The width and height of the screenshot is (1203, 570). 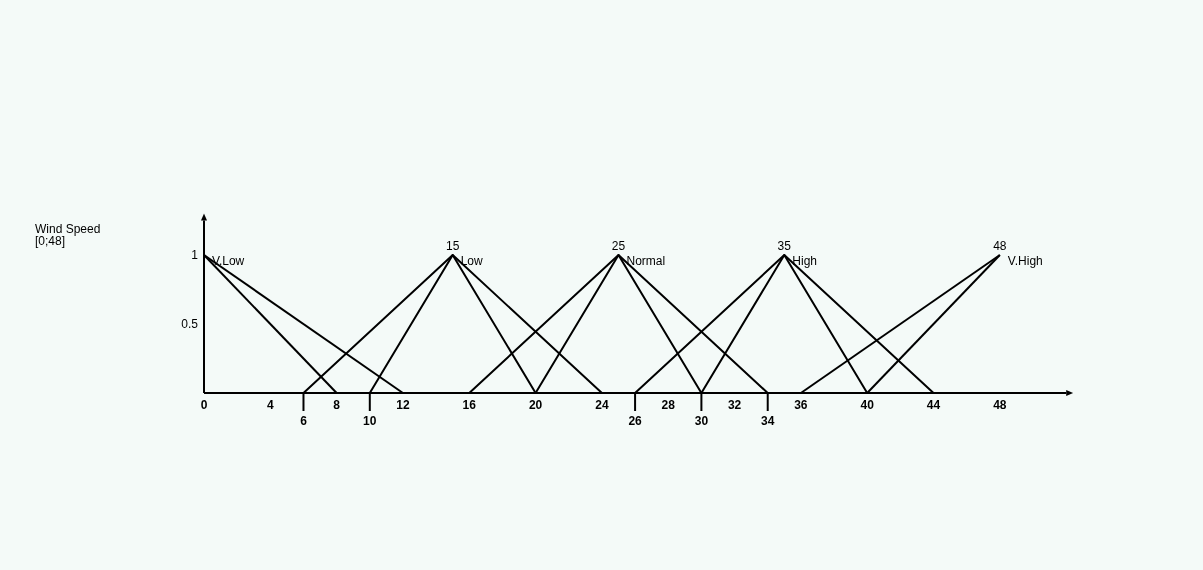 What do you see at coordinates (68, 235) in the screenshot?
I see `text: Wind Speed [0;48]` at bounding box center [68, 235].